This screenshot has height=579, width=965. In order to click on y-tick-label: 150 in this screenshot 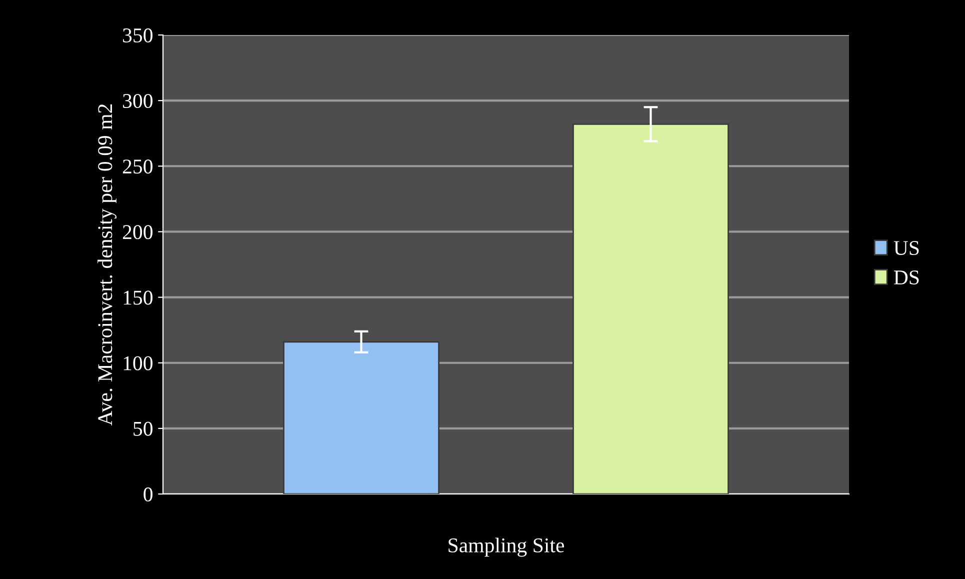, I will do `click(138, 297)`.